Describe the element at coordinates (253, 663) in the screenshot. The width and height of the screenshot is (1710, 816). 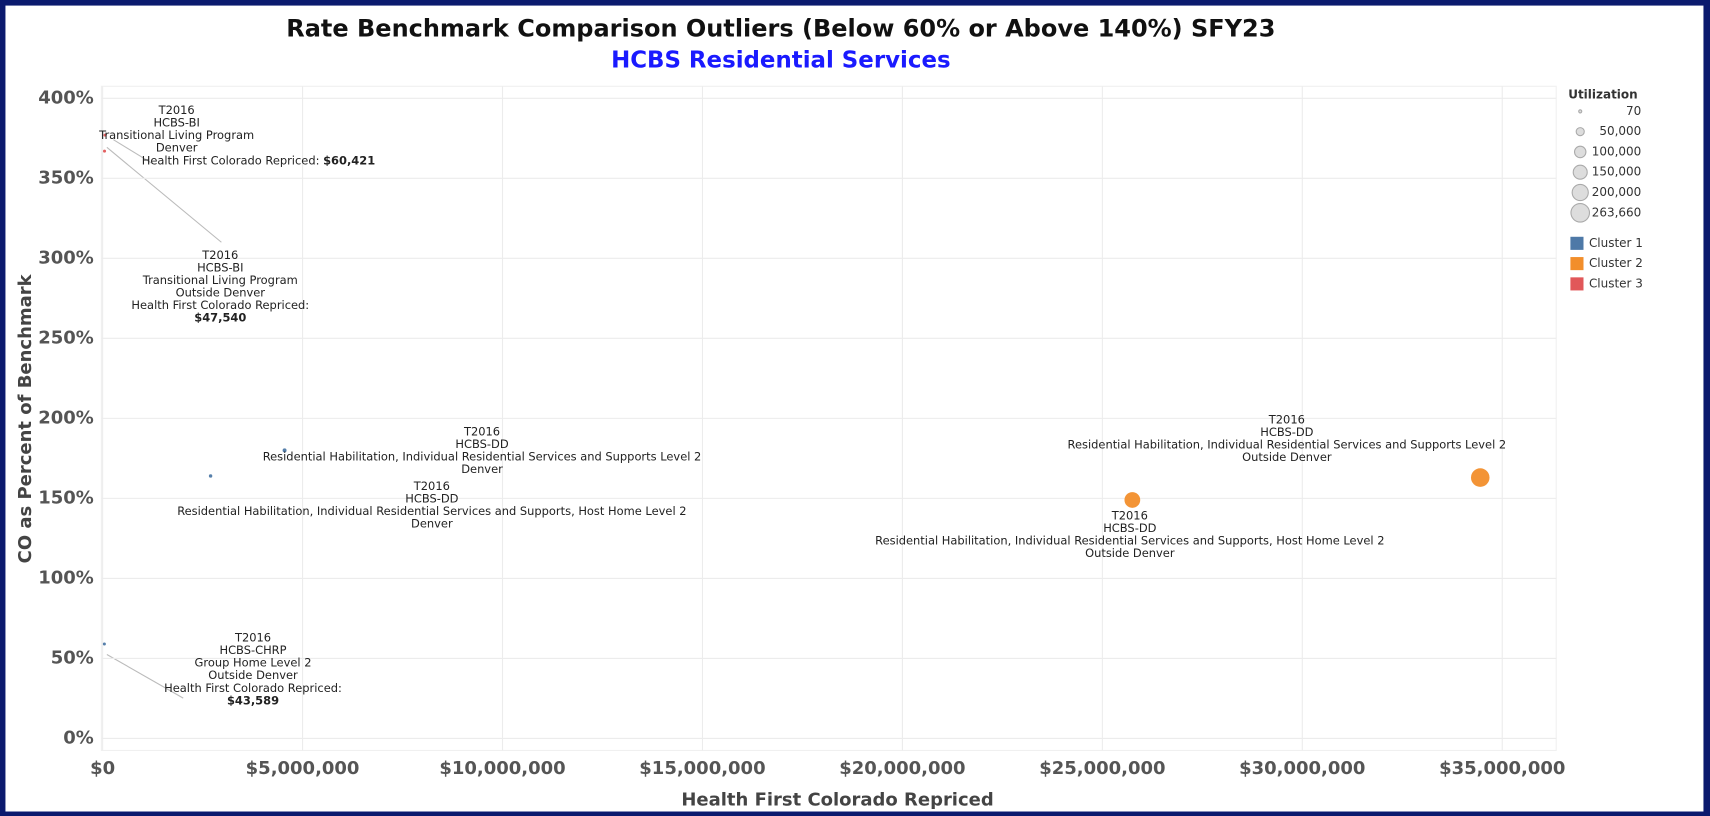
I see `annotation-line: Group Home Level 2` at that location.